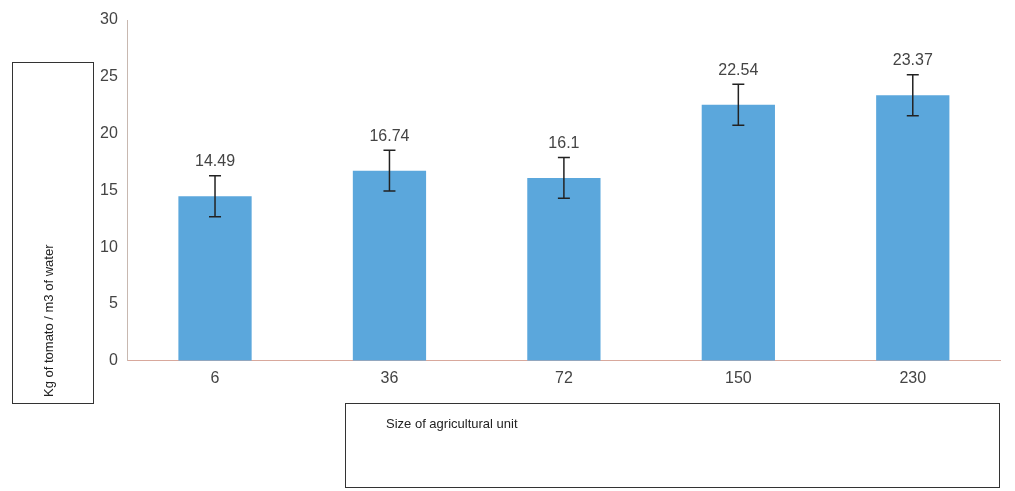 The height and width of the screenshot is (491, 1015). What do you see at coordinates (113, 303) in the screenshot?
I see `y-tick-label: 5` at bounding box center [113, 303].